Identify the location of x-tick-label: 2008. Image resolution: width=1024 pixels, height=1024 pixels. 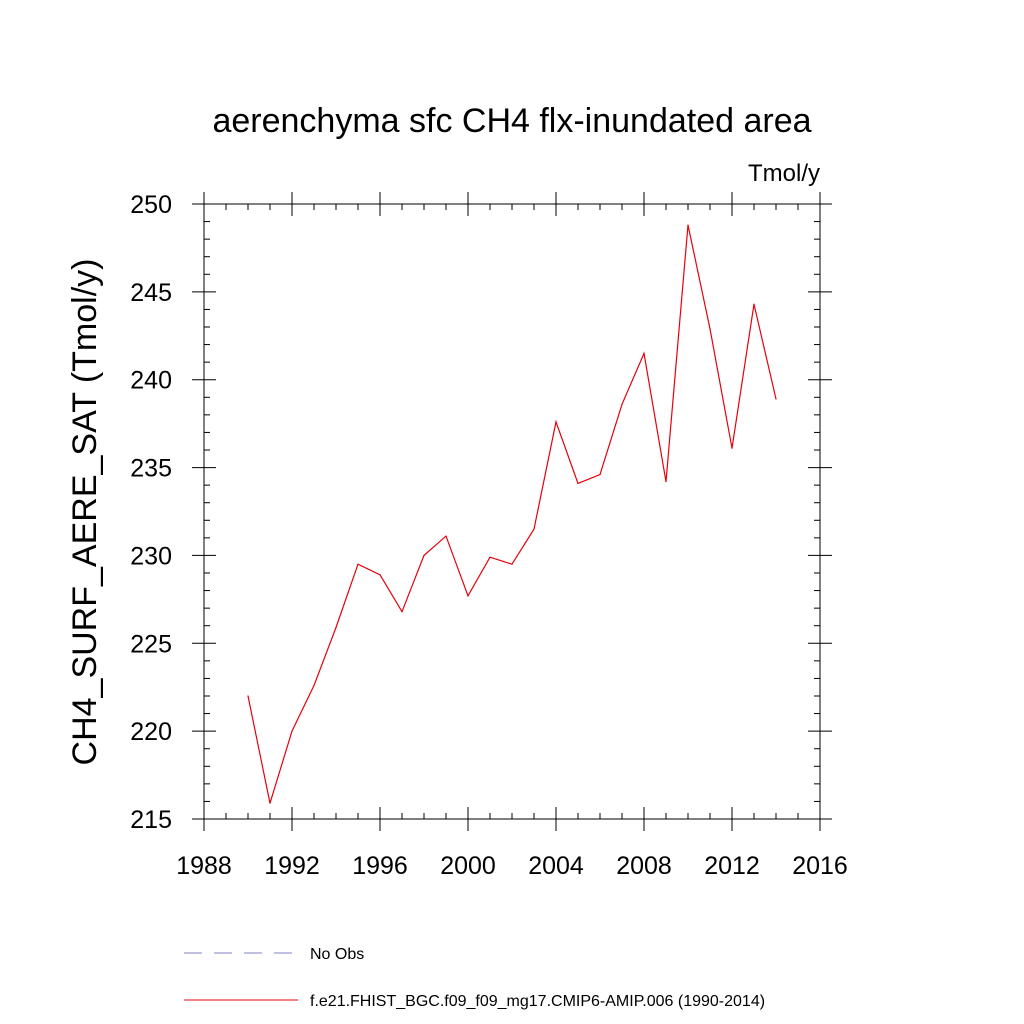
(644, 866).